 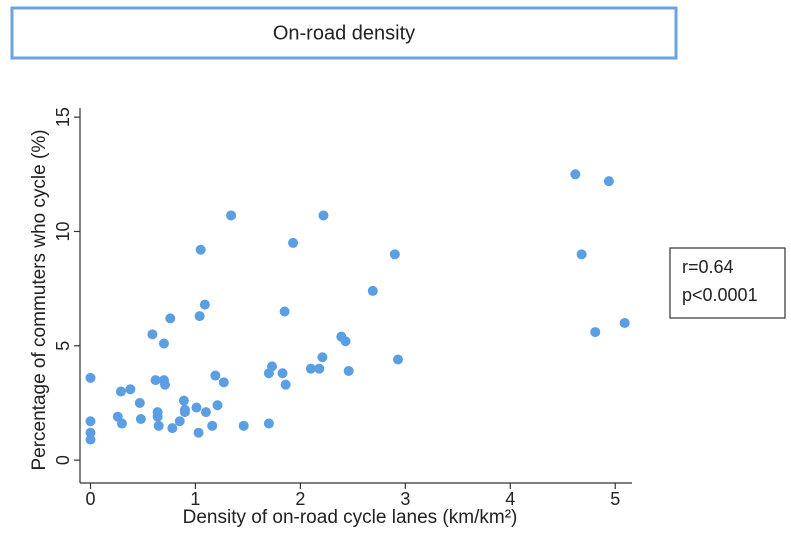 What do you see at coordinates (350, 517) in the screenshot?
I see `x-axis-label: Density of on-road cycle lanes (km/km²)` at bounding box center [350, 517].